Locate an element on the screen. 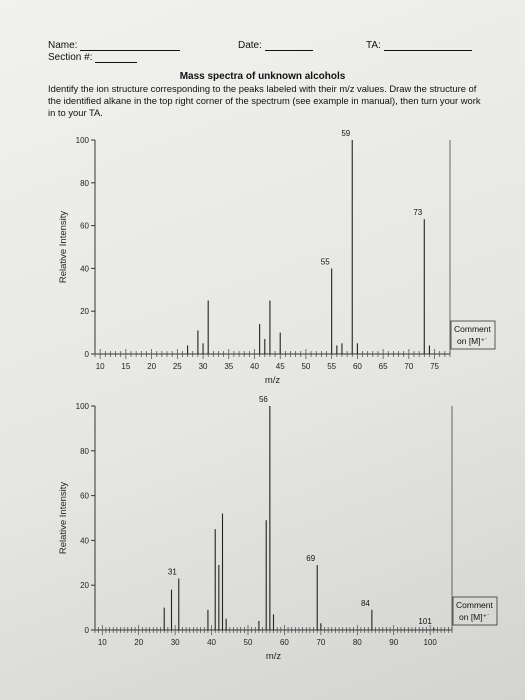 This screenshot has height=700, width=525. peak-label: 56 is located at coordinates (263, 399).